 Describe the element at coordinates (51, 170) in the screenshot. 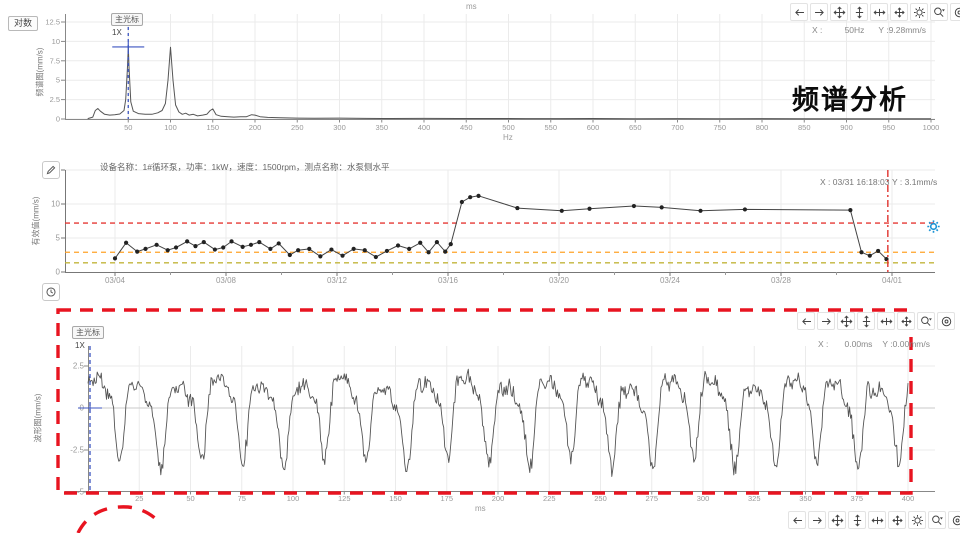

I see `edit-button` at that location.